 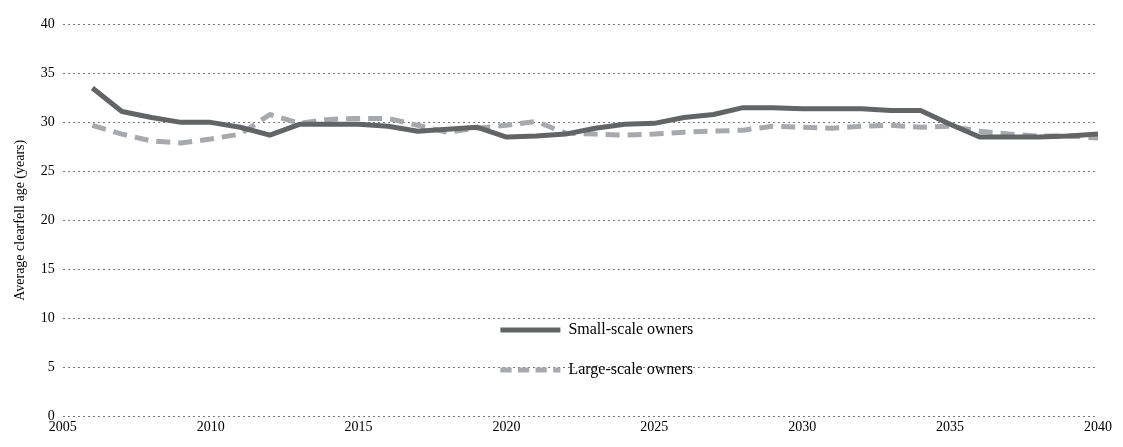 What do you see at coordinates (51, 366) in the screenshot?
I see `y-tick-label: 5` at bounding box center [51, 366].